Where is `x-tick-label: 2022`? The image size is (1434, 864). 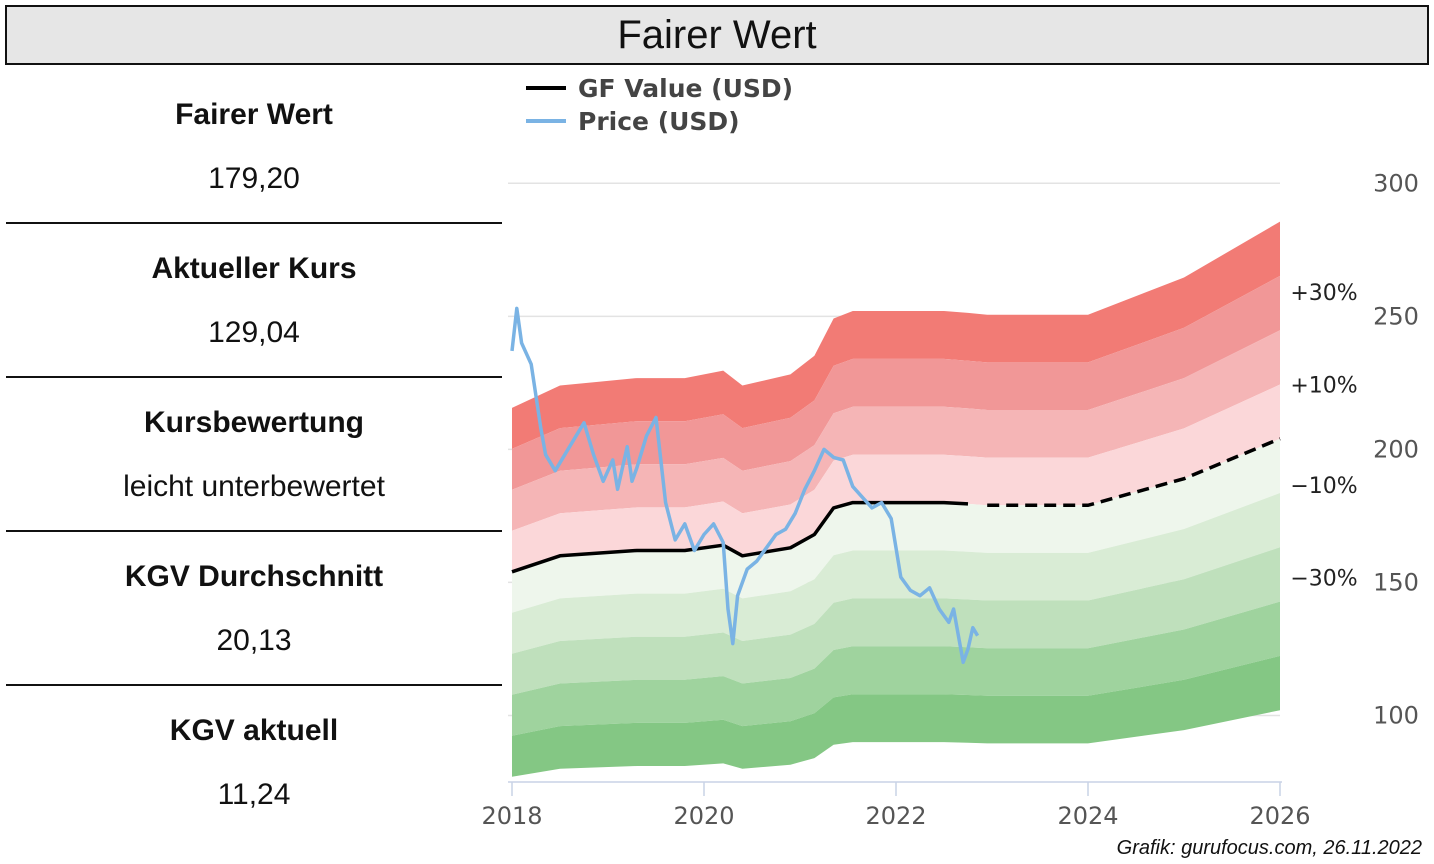
x-tick-label: 2022 is located at coordinates (895, 816).